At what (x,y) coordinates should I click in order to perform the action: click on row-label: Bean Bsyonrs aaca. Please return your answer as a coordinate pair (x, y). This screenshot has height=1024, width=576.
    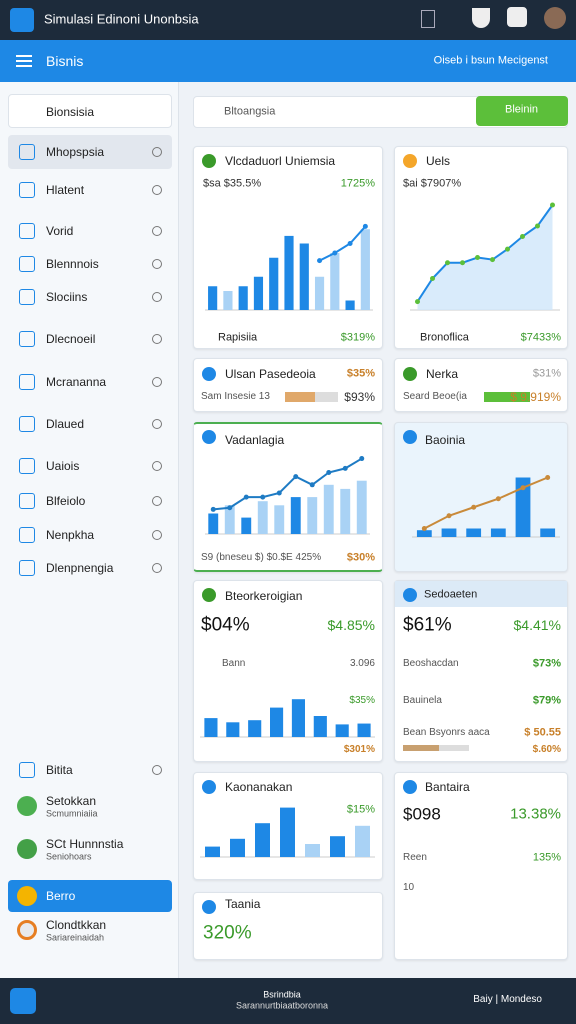
    Looking at the image, I should click on (446, 732).